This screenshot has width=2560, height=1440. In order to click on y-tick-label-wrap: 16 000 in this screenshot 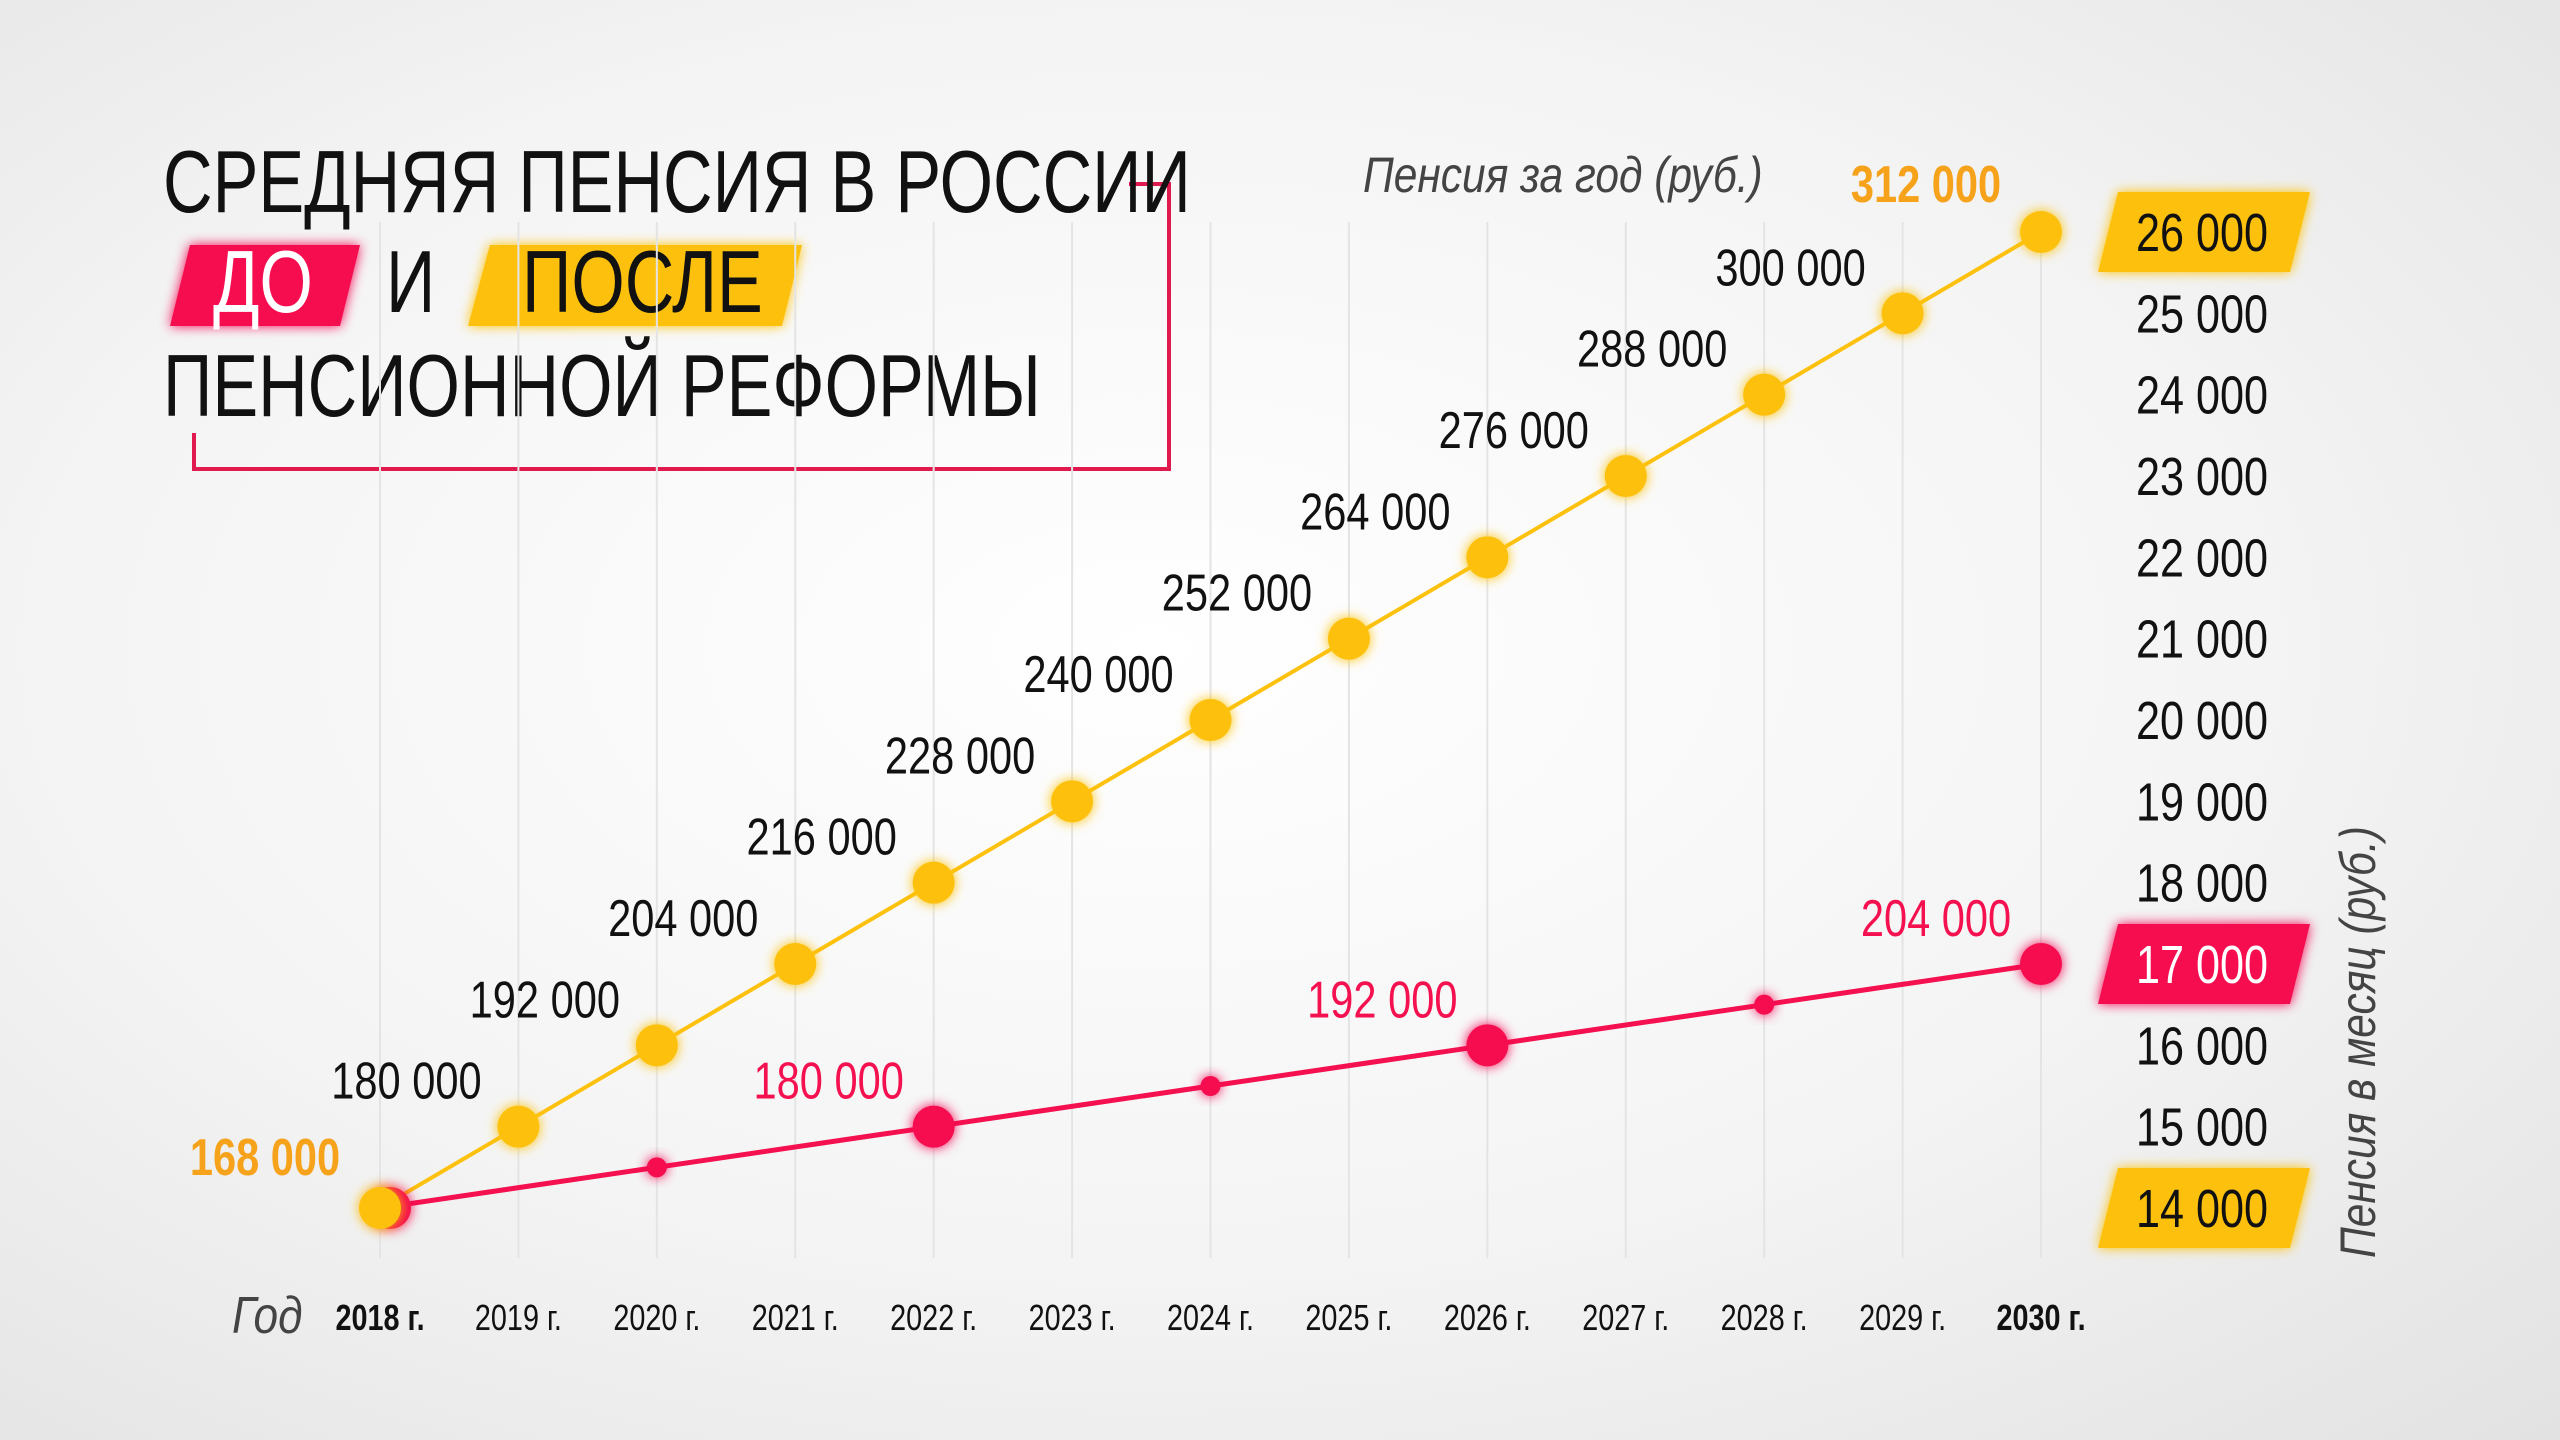, I will do `click(2202, 1047)`.